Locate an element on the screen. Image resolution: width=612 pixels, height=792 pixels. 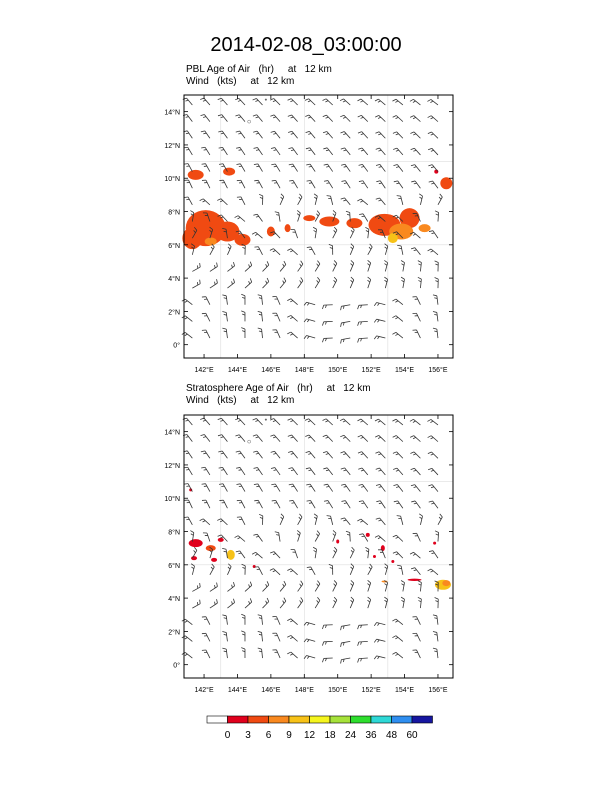
lon-label: 142°E is located at coordinates (203, 370).